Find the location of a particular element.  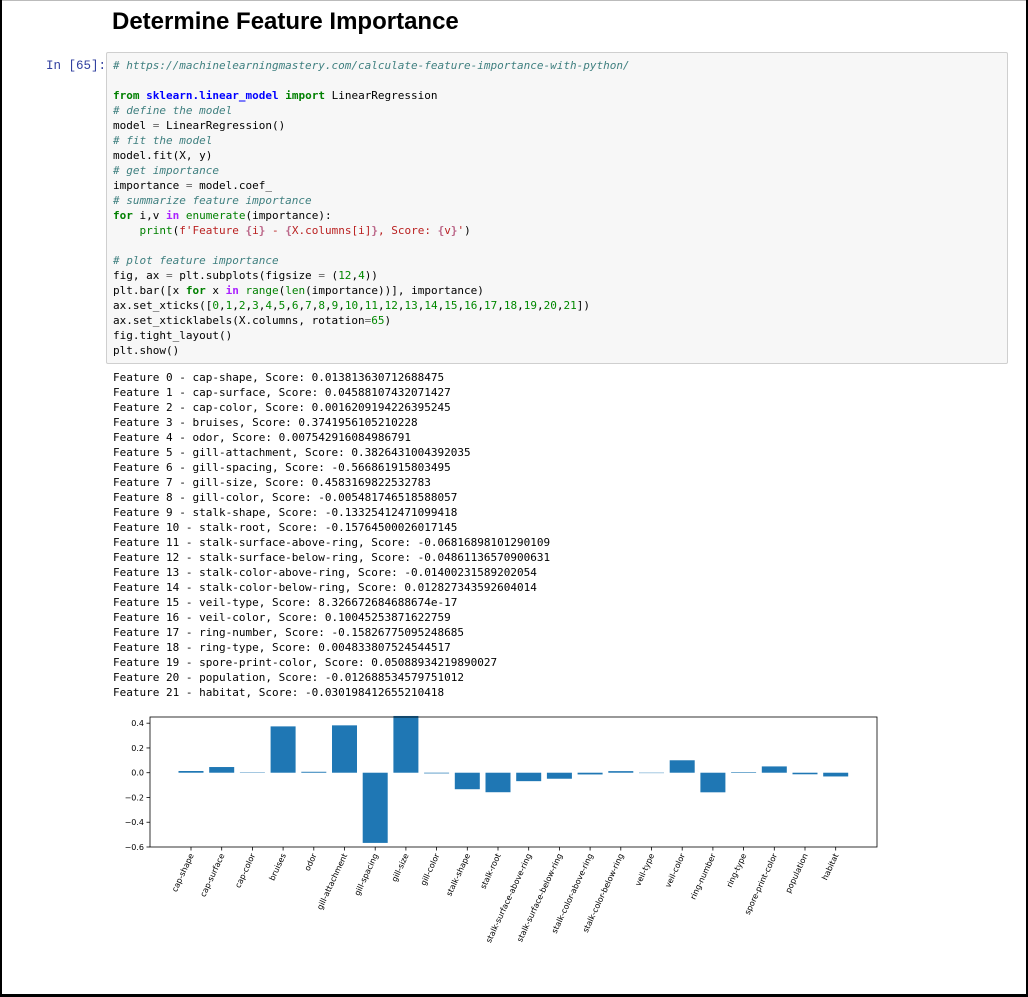

cell-prompt: In [65]: is located at coordinates (76, 66).